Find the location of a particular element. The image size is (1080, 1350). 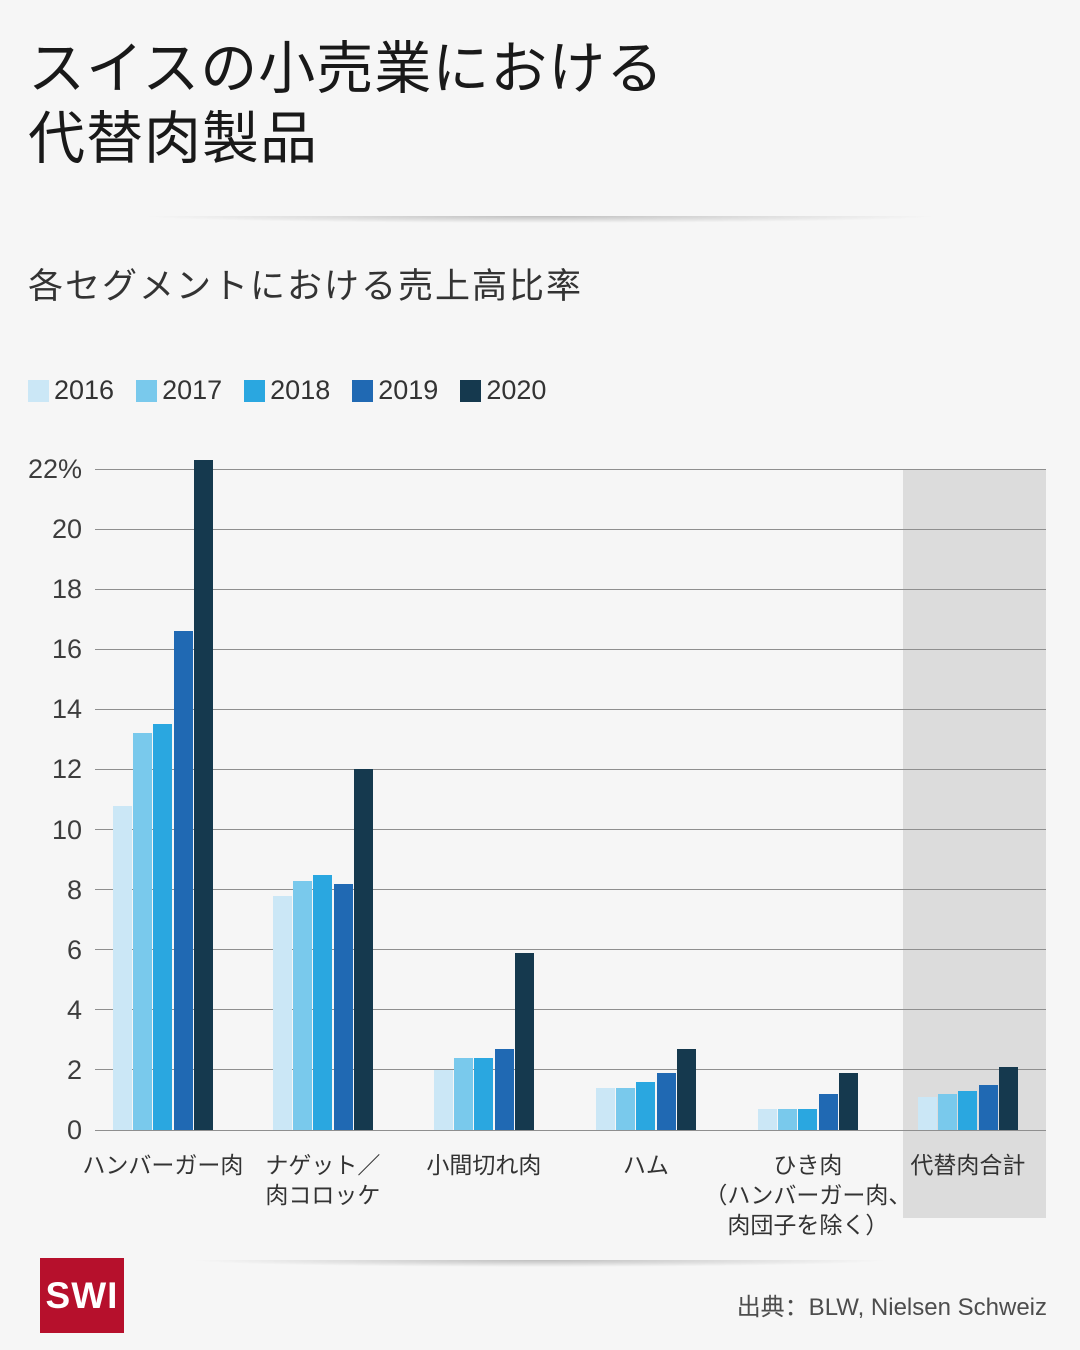

page-title-line1: スイスの小売業における is located at coordinates (346, 69).